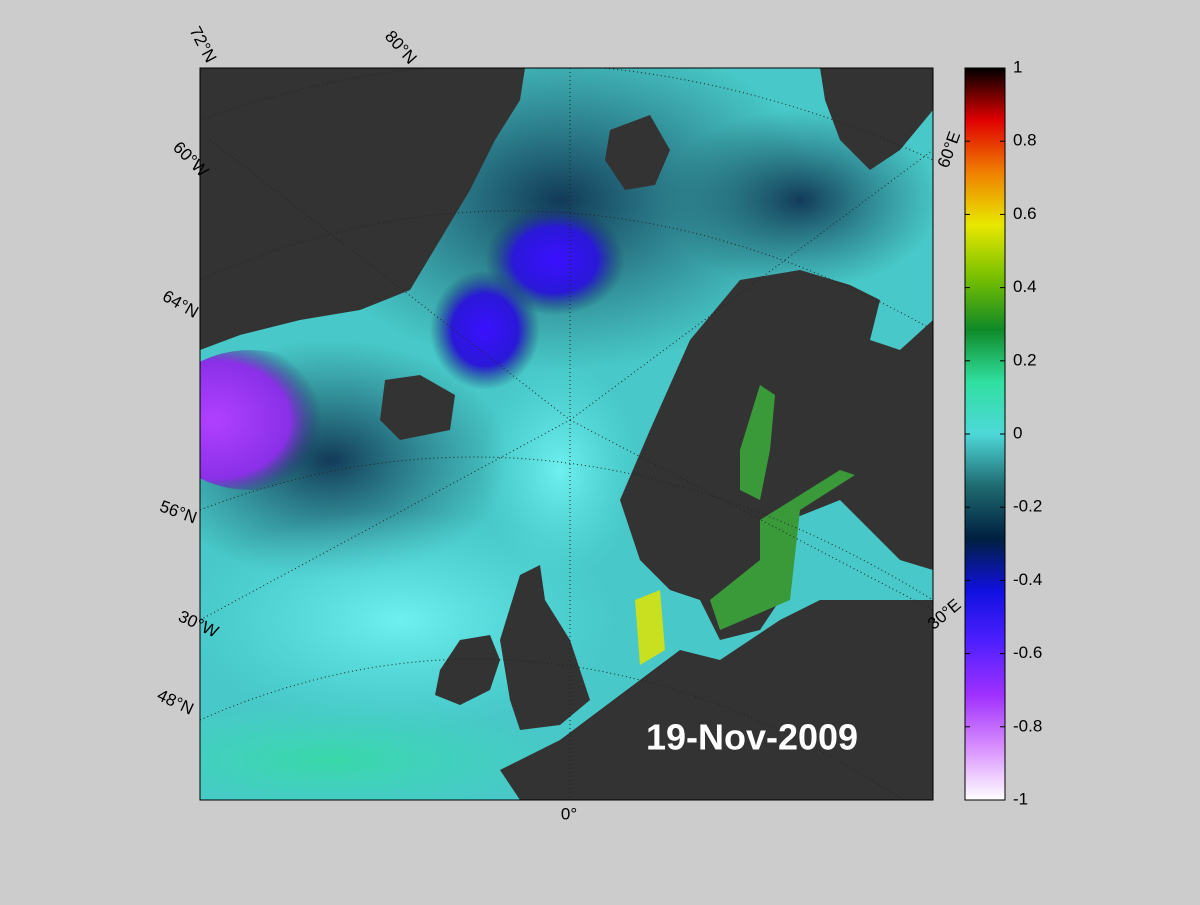  I want to click on britain, so click(545, 647).